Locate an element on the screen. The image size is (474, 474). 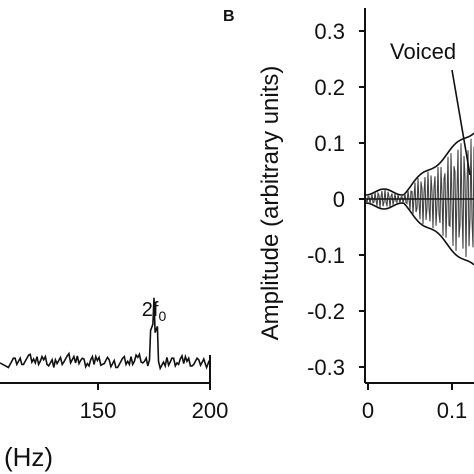
panel-b-letter: B is located at coordinates (229, 16).